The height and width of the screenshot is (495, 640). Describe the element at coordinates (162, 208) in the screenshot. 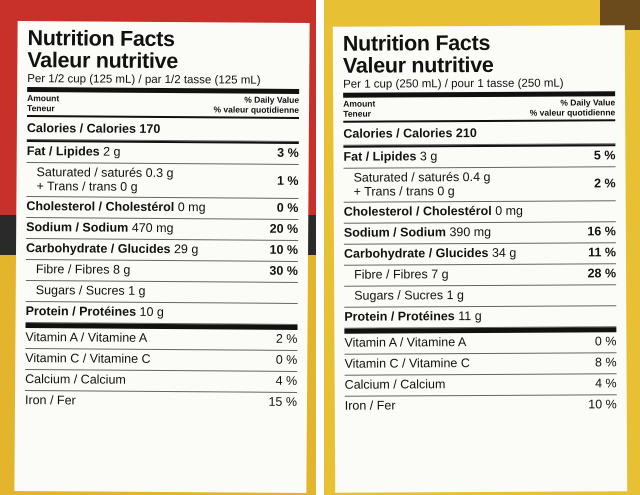

I see `cholesterol-row: Cholesterol / Cholestérol 0 mg 0 %` at that location.